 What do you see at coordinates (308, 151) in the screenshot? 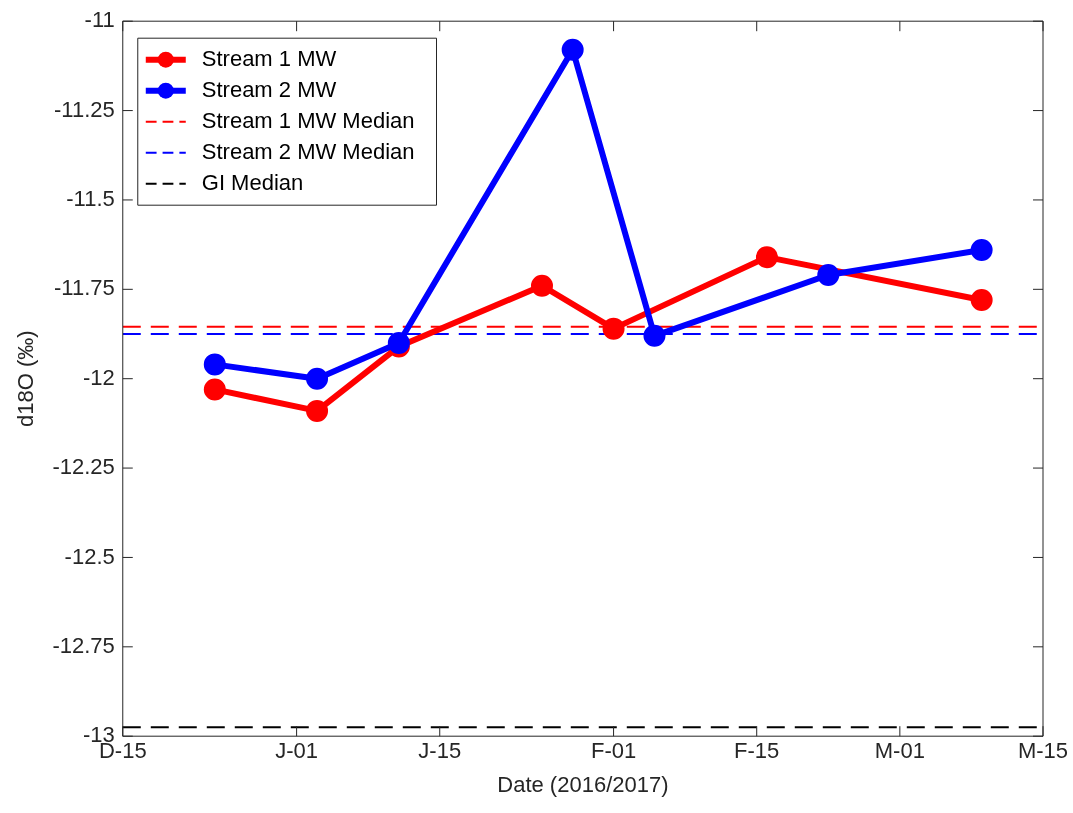
I see `legend-label: Stream 2 MW Median` at bounding box center [308, 151].